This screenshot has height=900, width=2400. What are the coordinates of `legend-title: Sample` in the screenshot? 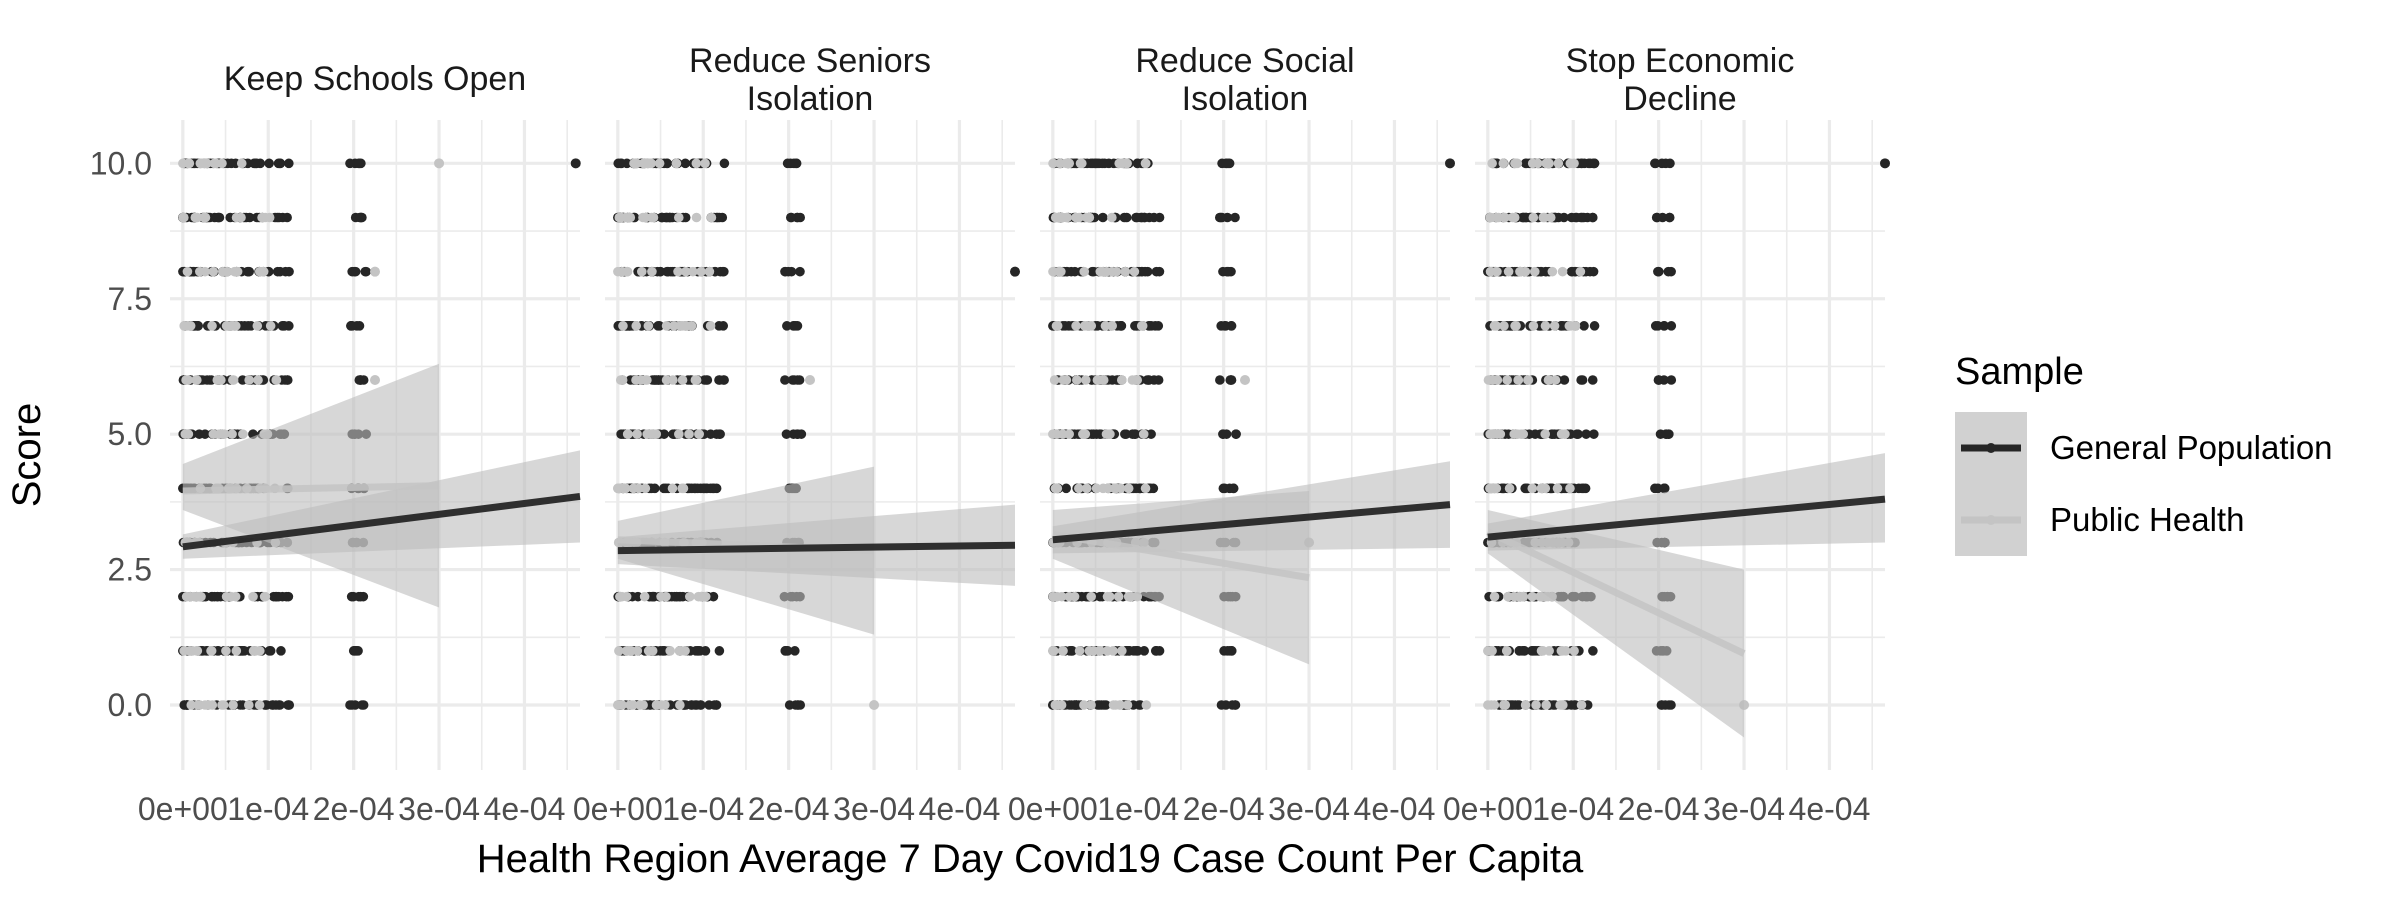 It's located at (2019, 372).